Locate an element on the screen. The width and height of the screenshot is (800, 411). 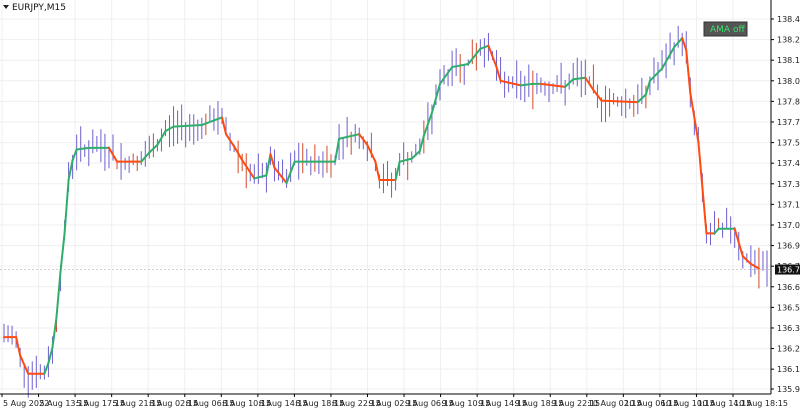
ama-toggle-button: AMA off is located at coordinates (725, 29).